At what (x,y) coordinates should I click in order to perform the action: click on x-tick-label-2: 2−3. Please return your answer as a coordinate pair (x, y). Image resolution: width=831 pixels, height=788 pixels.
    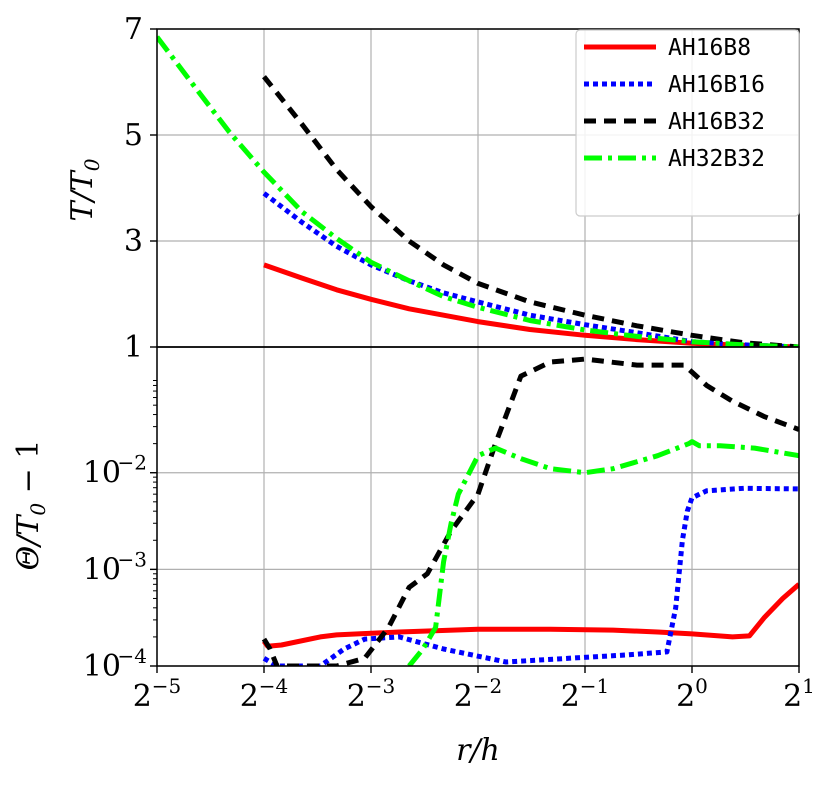
    Looking at the image, I should click on (371, 694).